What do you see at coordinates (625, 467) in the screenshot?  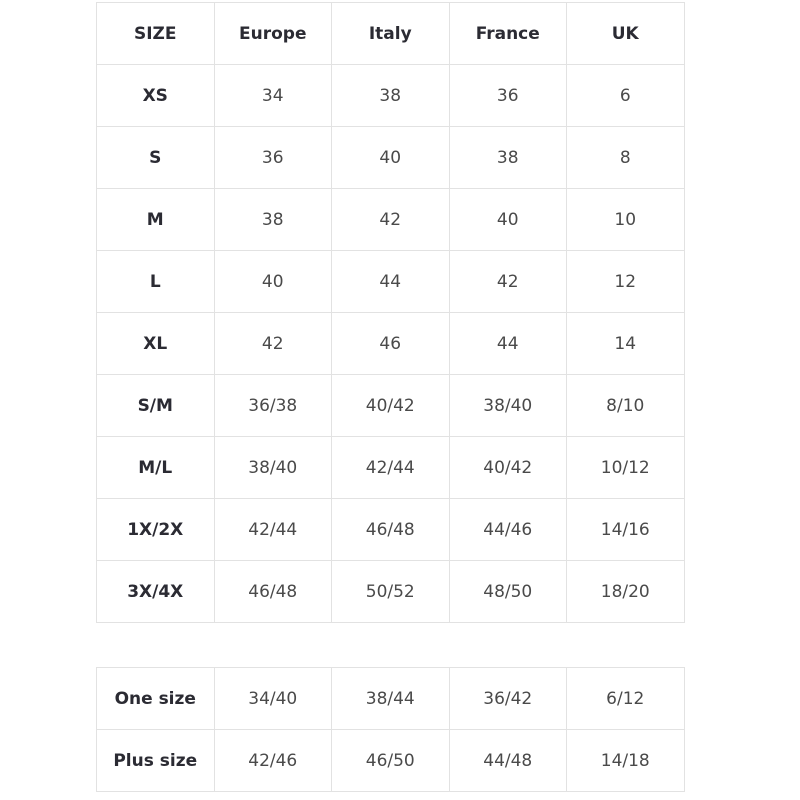 I see `size-value-cell: 10/12` at bounding box center [625, 467].